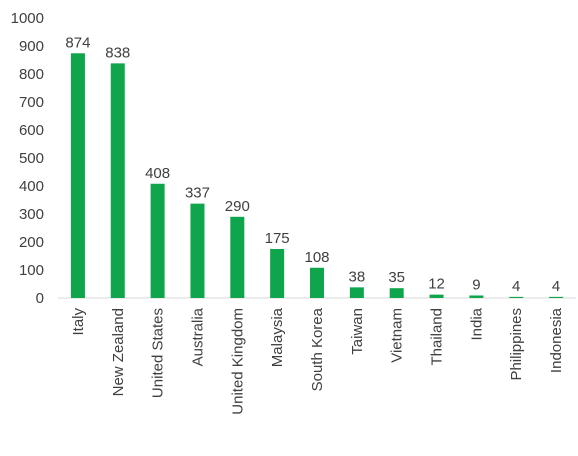 This screenshot has width=578, height=456. I want to click on data-label: 290, so click(237, 206).